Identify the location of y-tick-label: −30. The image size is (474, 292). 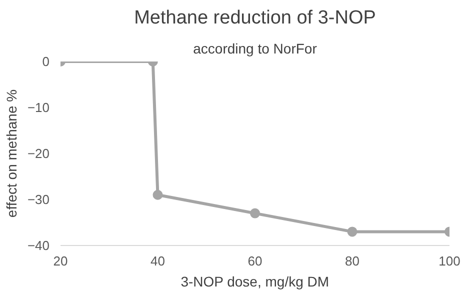
(38, 199).